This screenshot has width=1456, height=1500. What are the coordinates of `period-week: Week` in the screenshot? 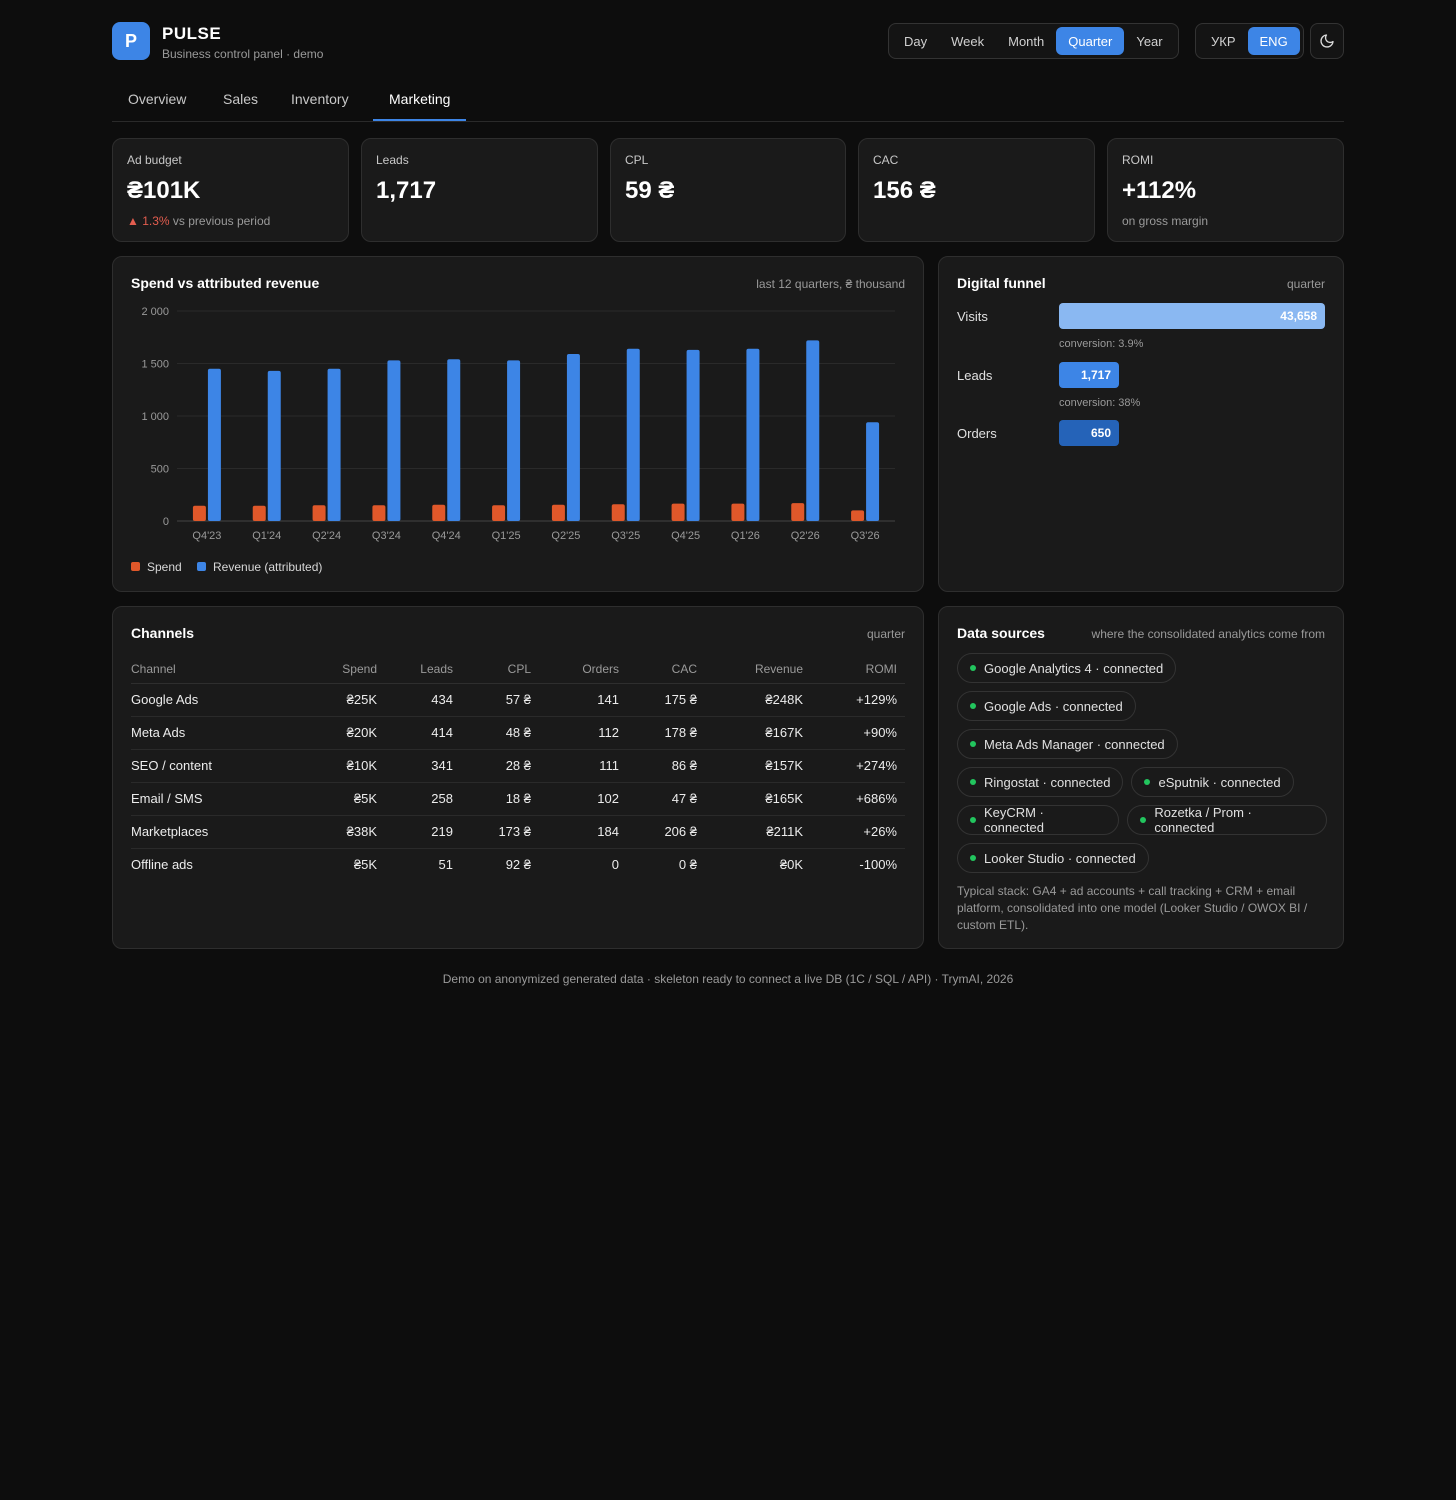 It's located at (968, 41).